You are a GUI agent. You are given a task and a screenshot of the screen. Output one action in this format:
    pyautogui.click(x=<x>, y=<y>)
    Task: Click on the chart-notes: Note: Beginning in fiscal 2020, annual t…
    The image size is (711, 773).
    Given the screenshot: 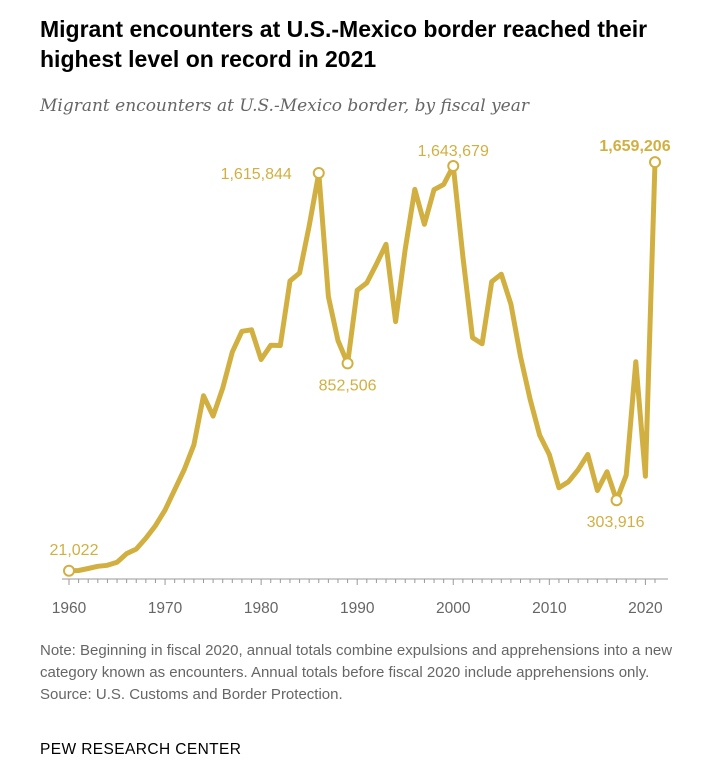 What is the action you would take?
    pyautogui.click(x=365, y=673)
    